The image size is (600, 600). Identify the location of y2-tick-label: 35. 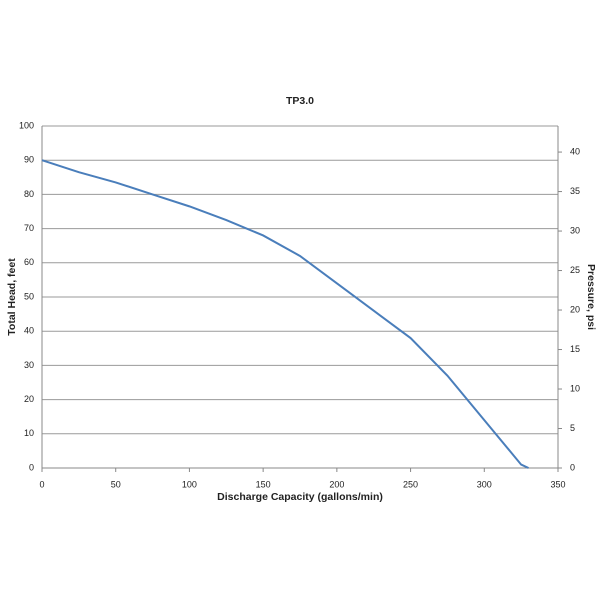
(575, 191).